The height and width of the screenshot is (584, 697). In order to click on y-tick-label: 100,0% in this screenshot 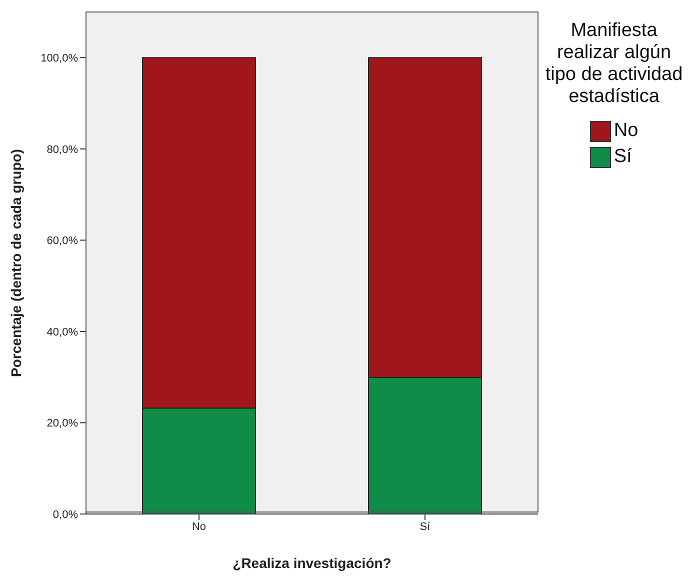, I will do `click(59, 58)`.